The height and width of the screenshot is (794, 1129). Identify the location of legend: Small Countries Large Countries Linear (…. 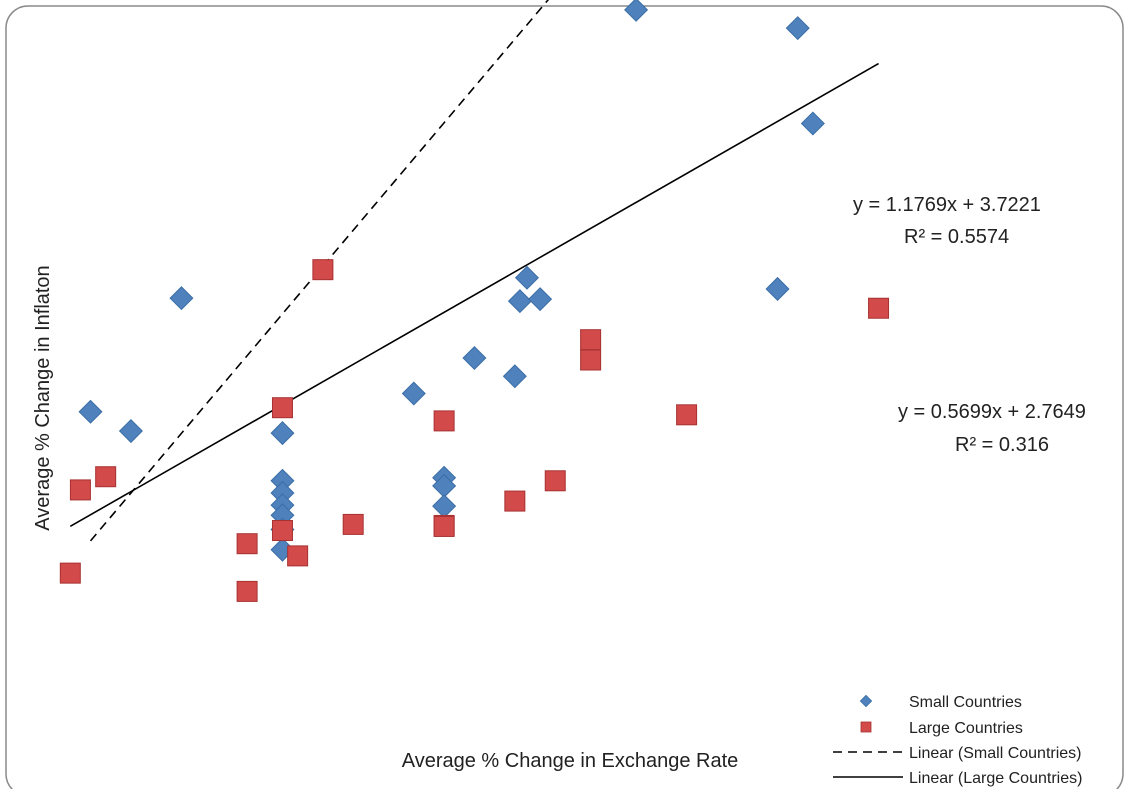
(957, 740).